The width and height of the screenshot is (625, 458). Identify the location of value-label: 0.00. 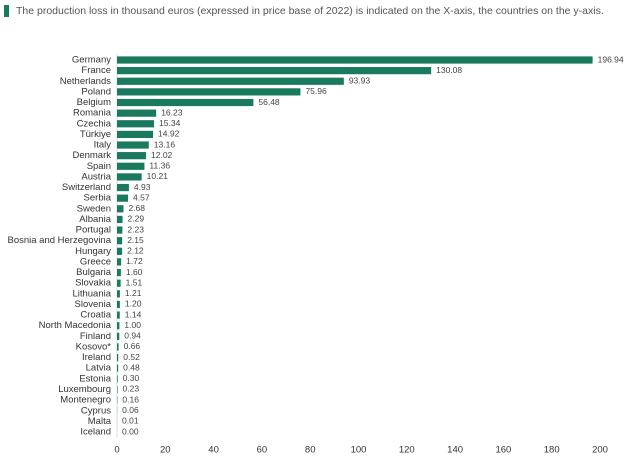
(130, 431).